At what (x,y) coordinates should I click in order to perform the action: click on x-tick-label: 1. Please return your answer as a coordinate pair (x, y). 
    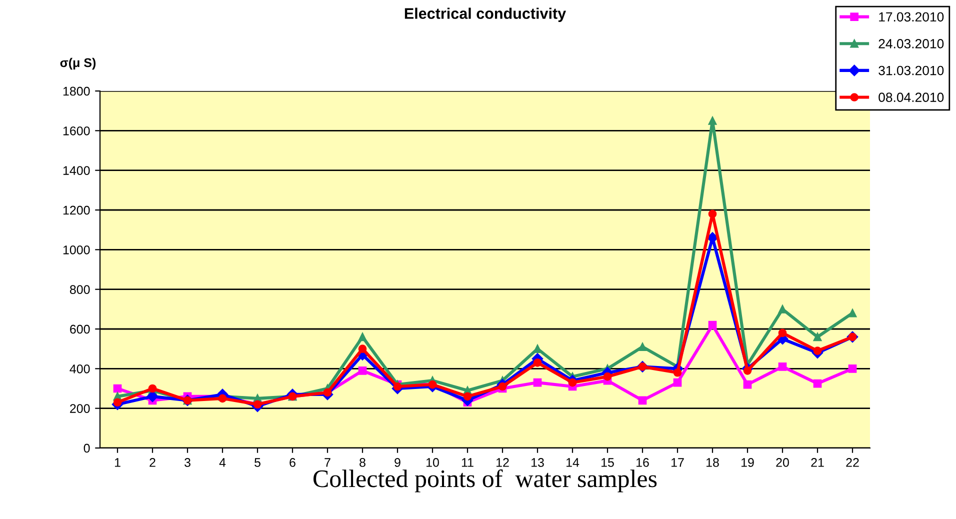
    Looking at the image, I should click on (117, 462).